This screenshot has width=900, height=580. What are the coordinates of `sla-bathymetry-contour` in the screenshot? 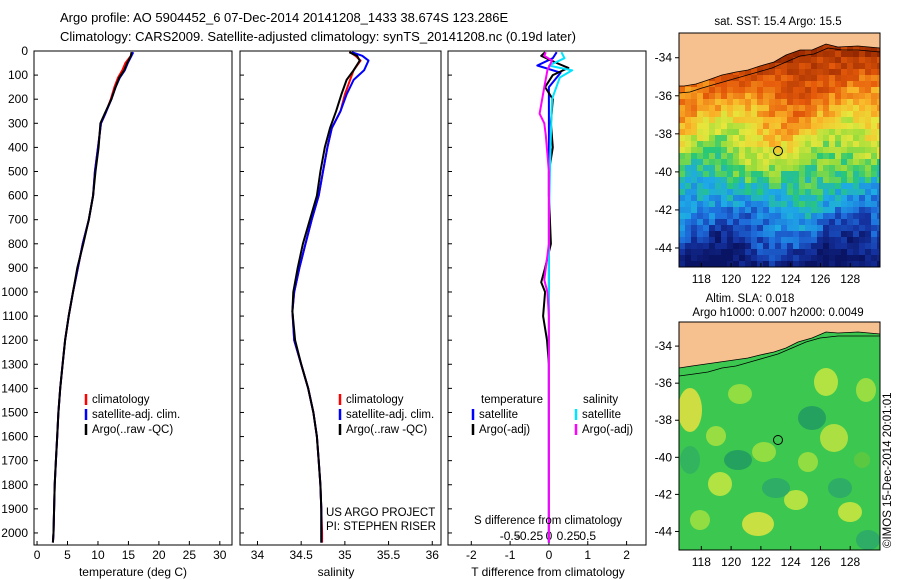 It's located at (779, 356).